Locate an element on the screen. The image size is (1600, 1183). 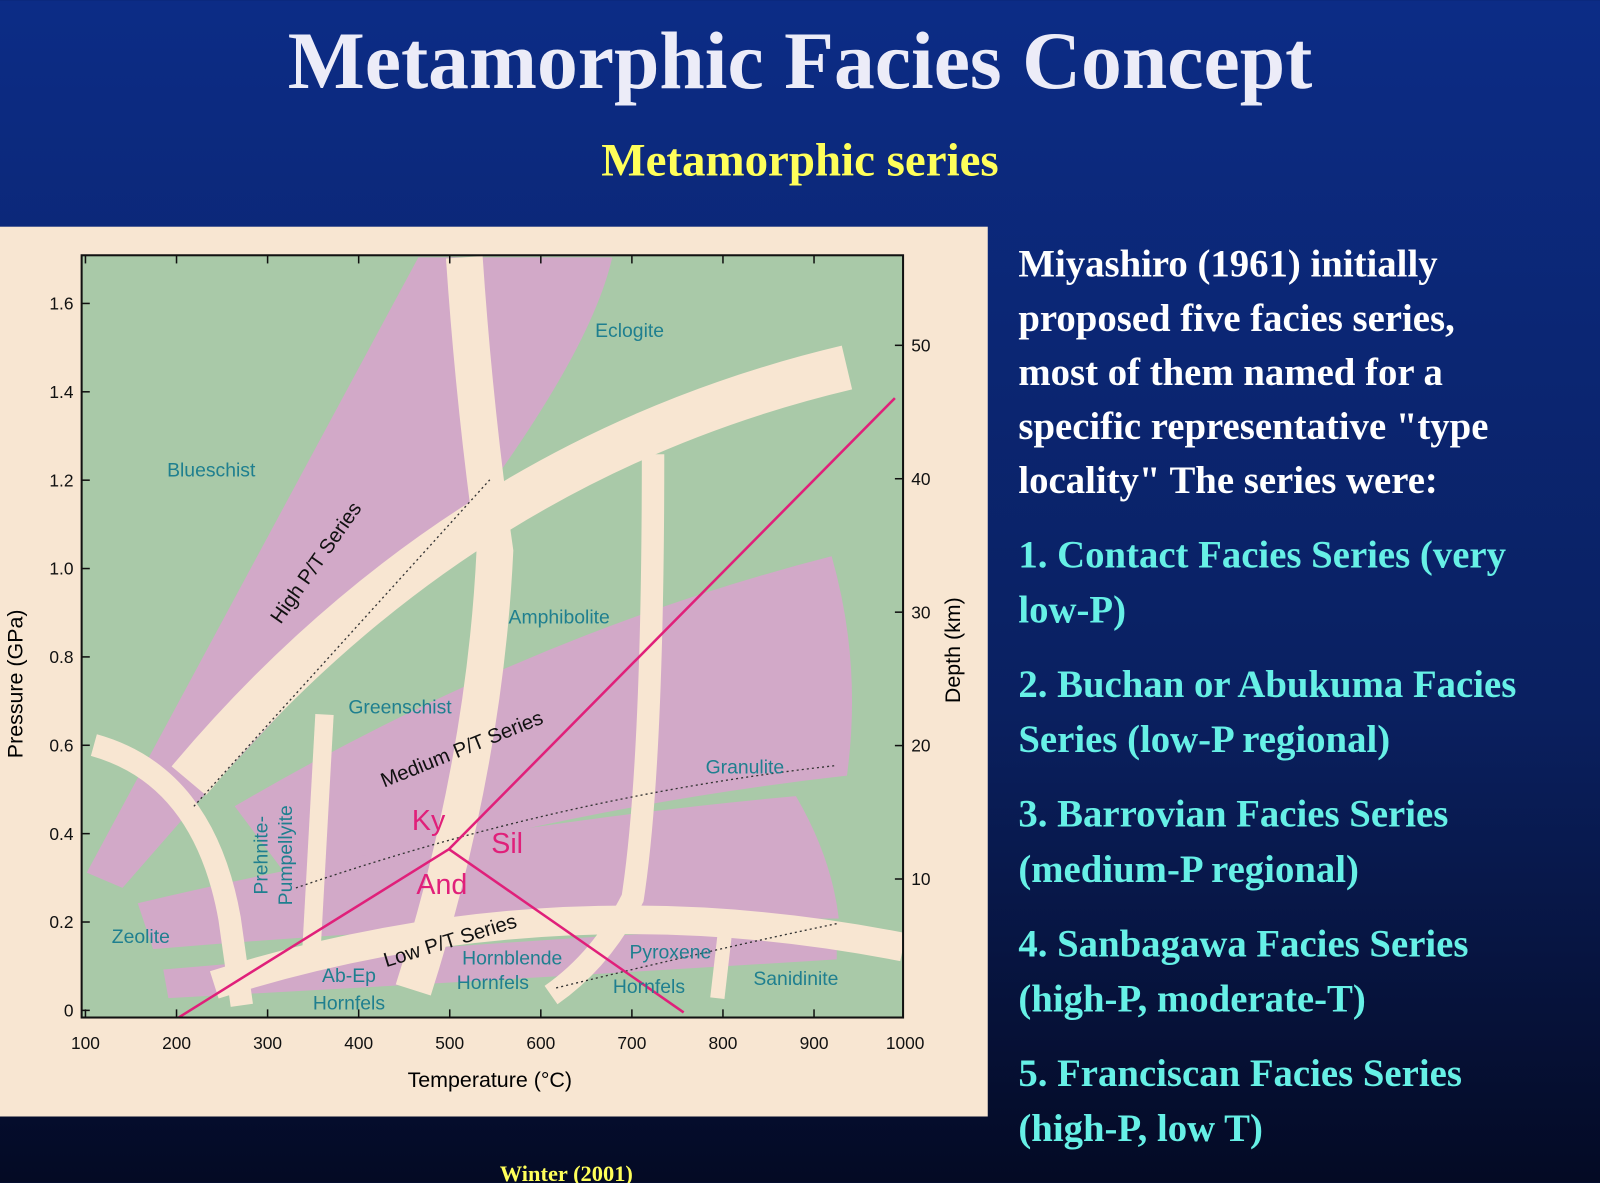
intro-line: locality" The series were: is located at coordinates (1227, 480).